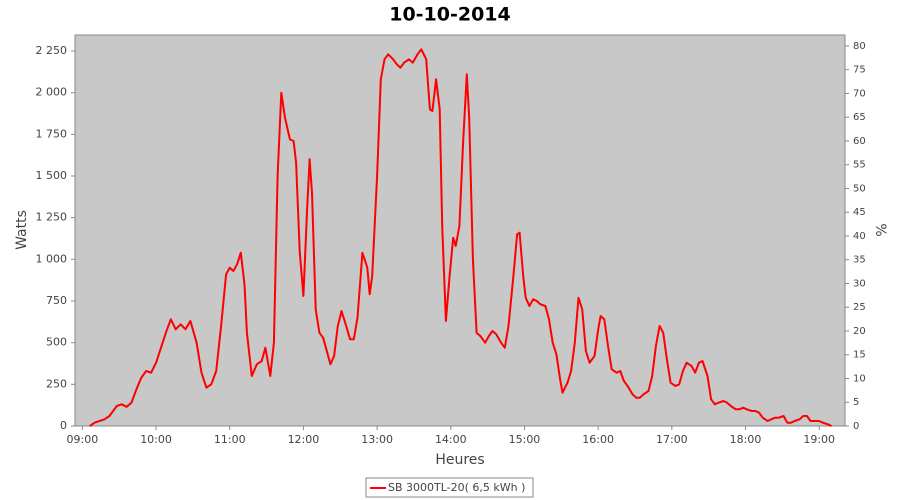 This screenshot has height=500, width=900. I want to click on y-tick-label: 500, so click(56, 342).